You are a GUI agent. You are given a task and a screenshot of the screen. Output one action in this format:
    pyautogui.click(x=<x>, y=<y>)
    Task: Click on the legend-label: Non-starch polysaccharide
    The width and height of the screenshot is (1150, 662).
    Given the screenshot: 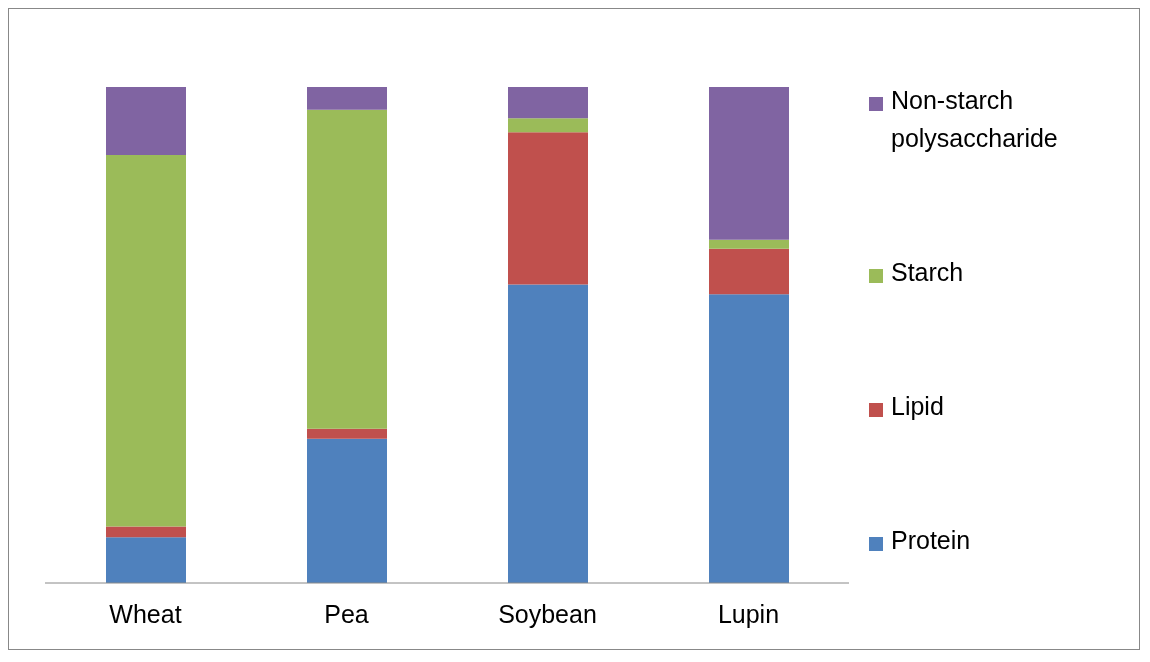 What is the action you would take?
    pyautogui.click(x=975, y=119)
    